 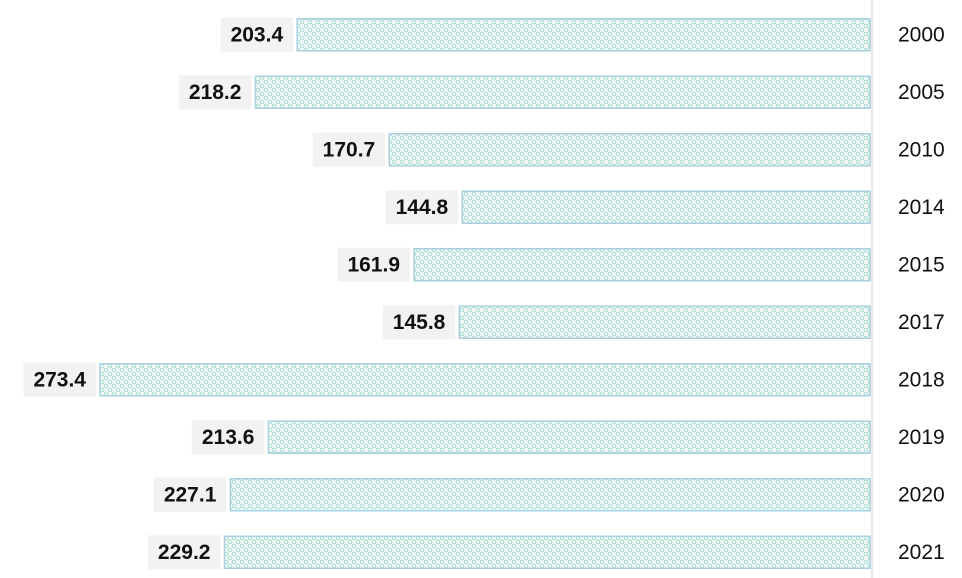 What do you see at coordinates (921, 34) in the screenshot?
I see `y-tick-label: 2000` at bounding box center [921, 34].